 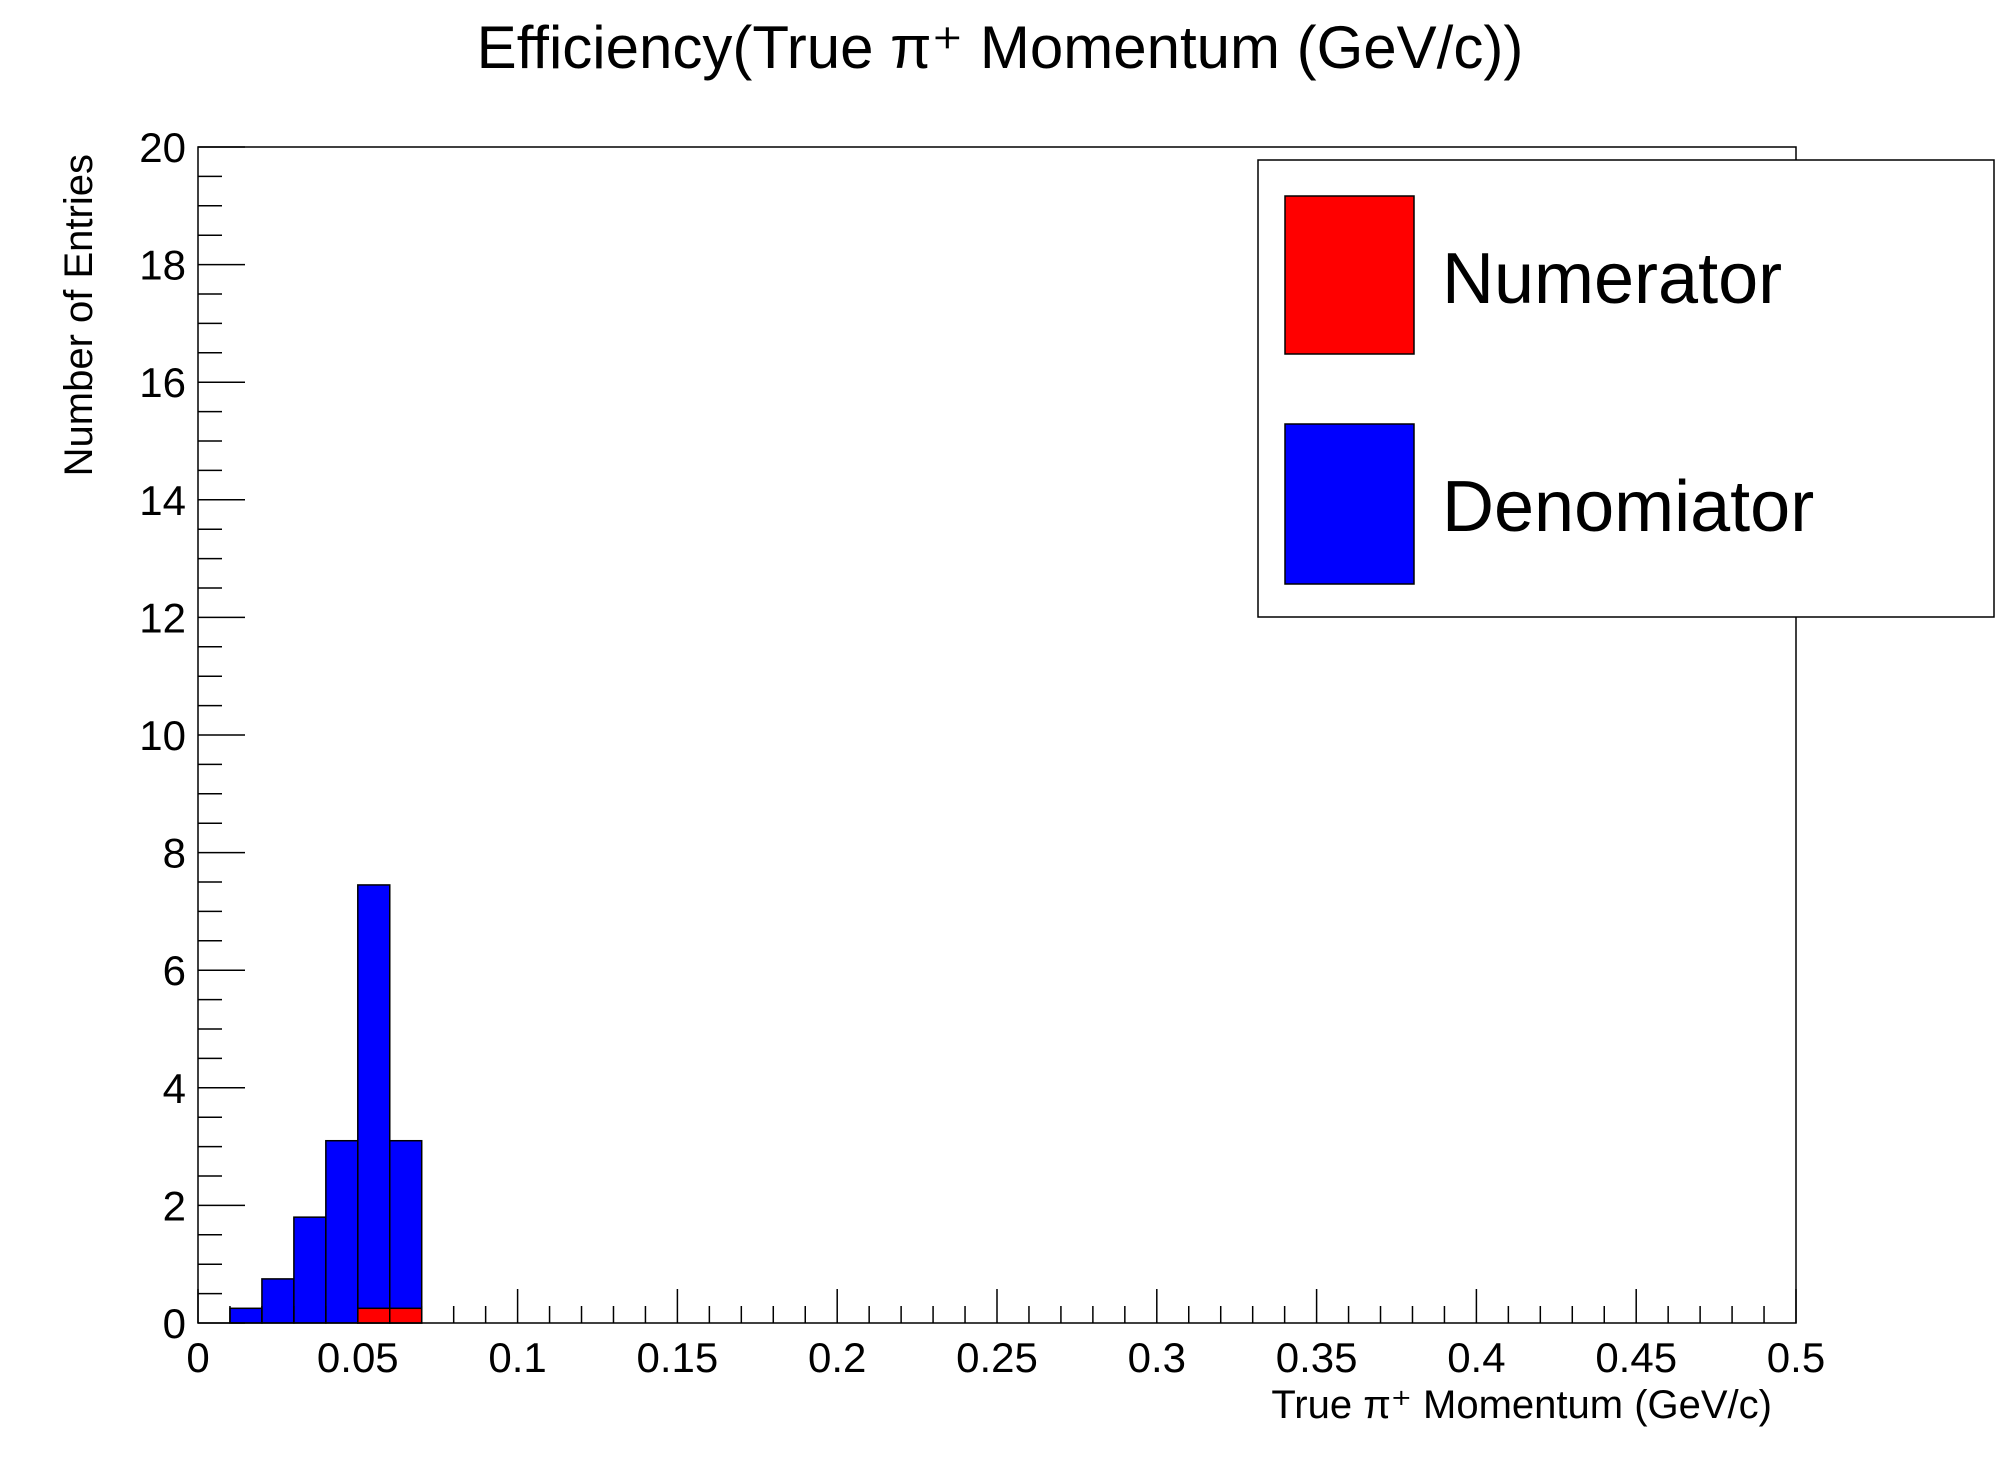 What do you see at coordinates (1349, 504) in the screenshot?
I see `legend-swatch-denominator` at bounding box center [1349, 504].